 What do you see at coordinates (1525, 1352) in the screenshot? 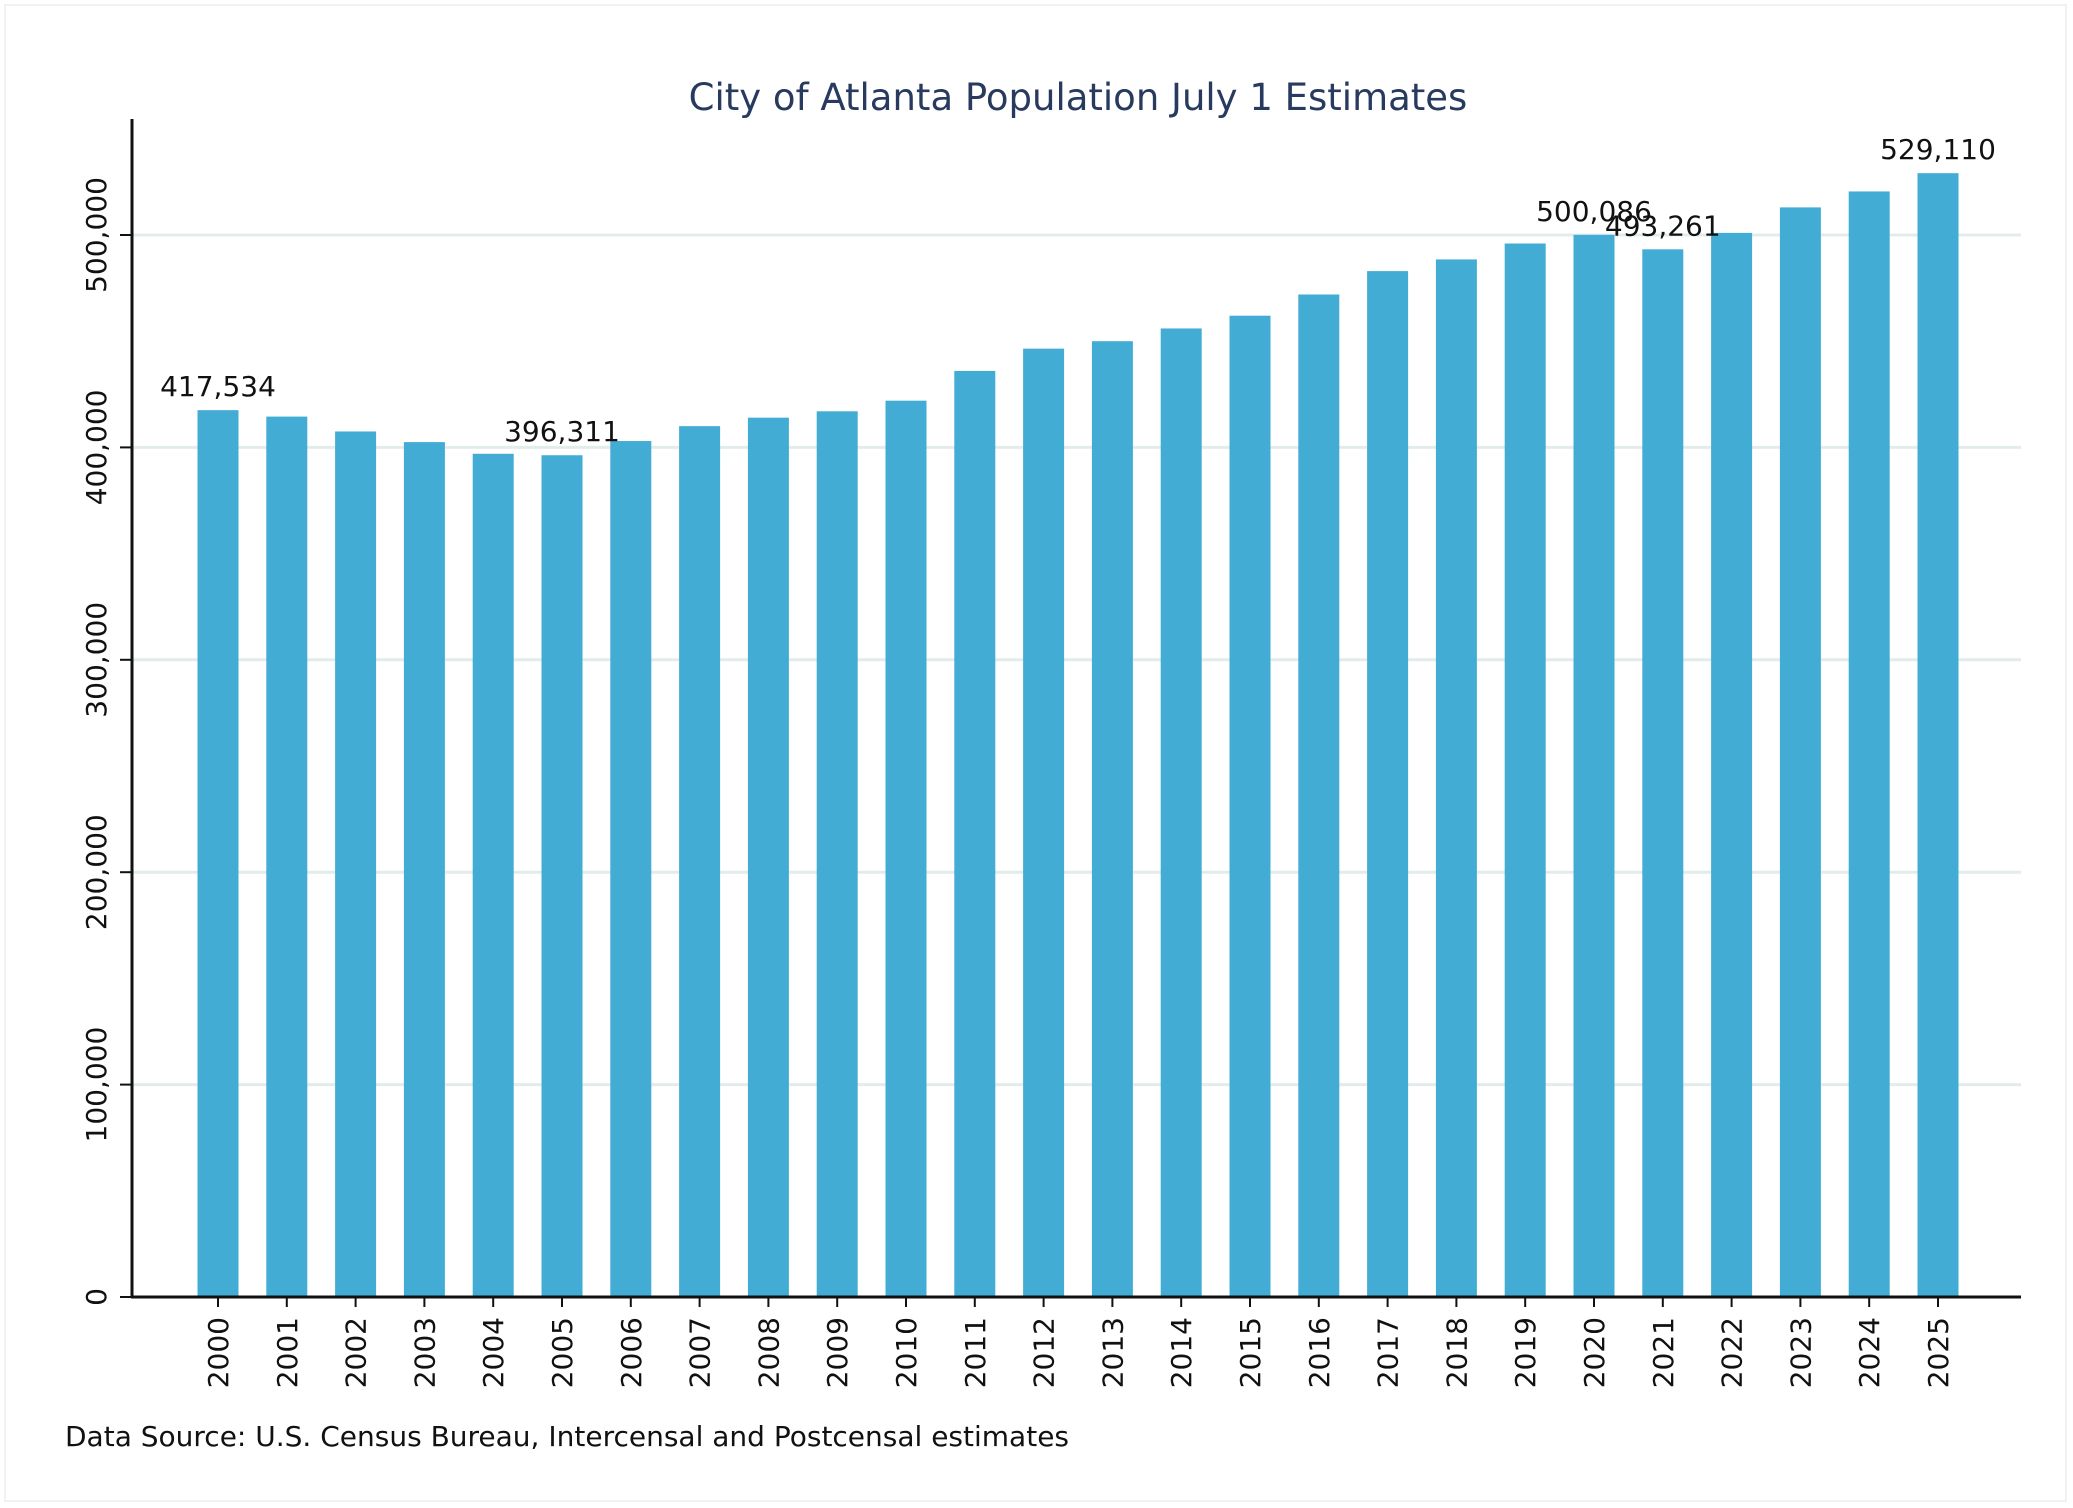
I see `x-tick-label: 2019` at bounding box center [1525, 1352].